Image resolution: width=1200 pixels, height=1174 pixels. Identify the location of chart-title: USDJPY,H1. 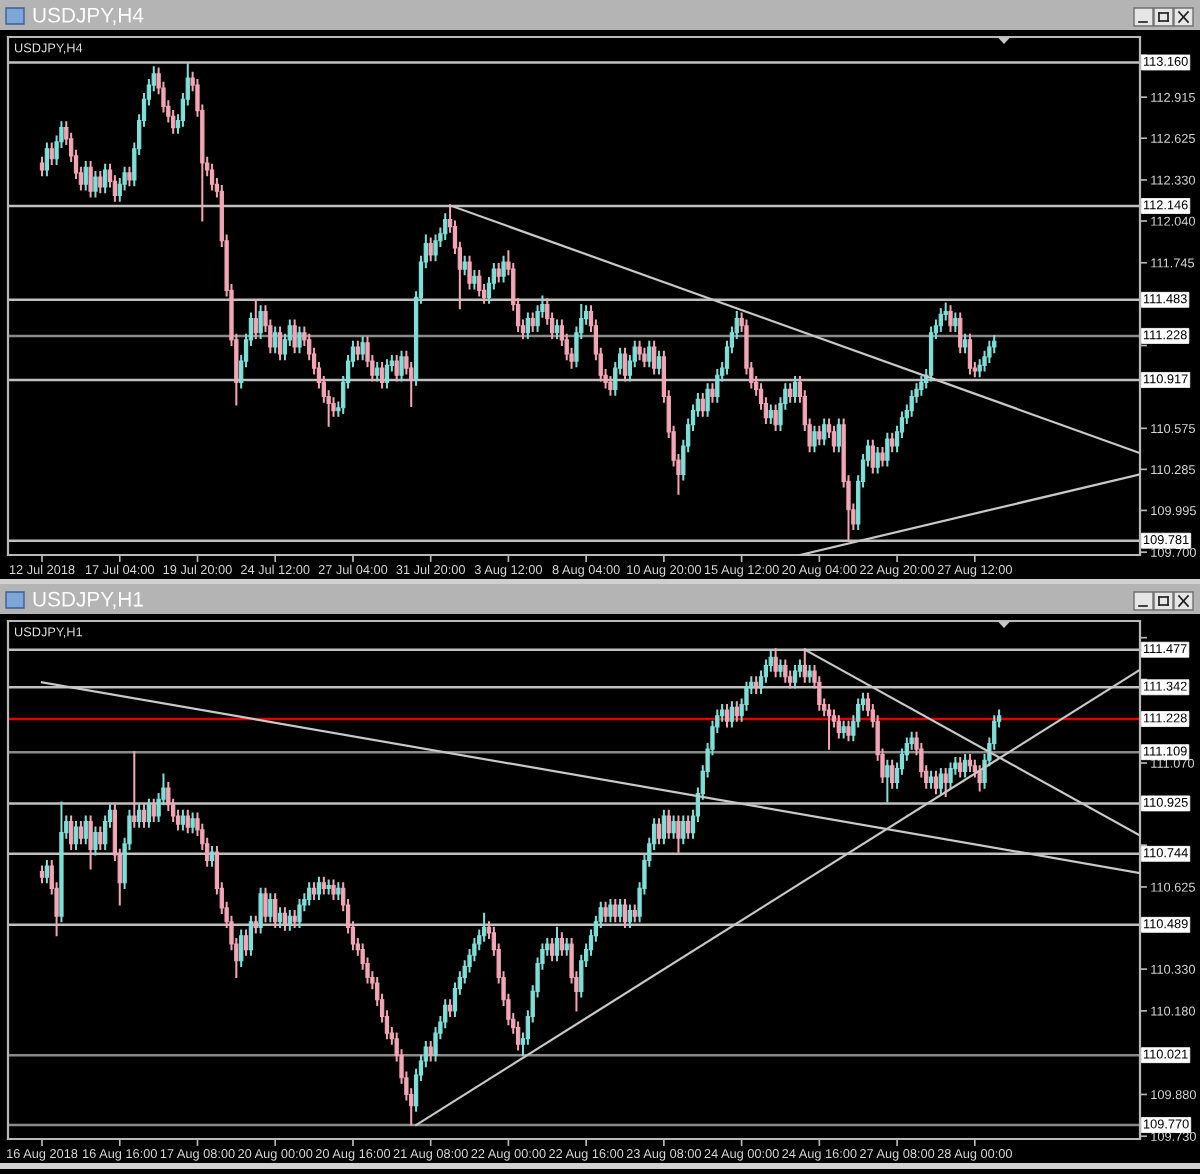
(88, 600).